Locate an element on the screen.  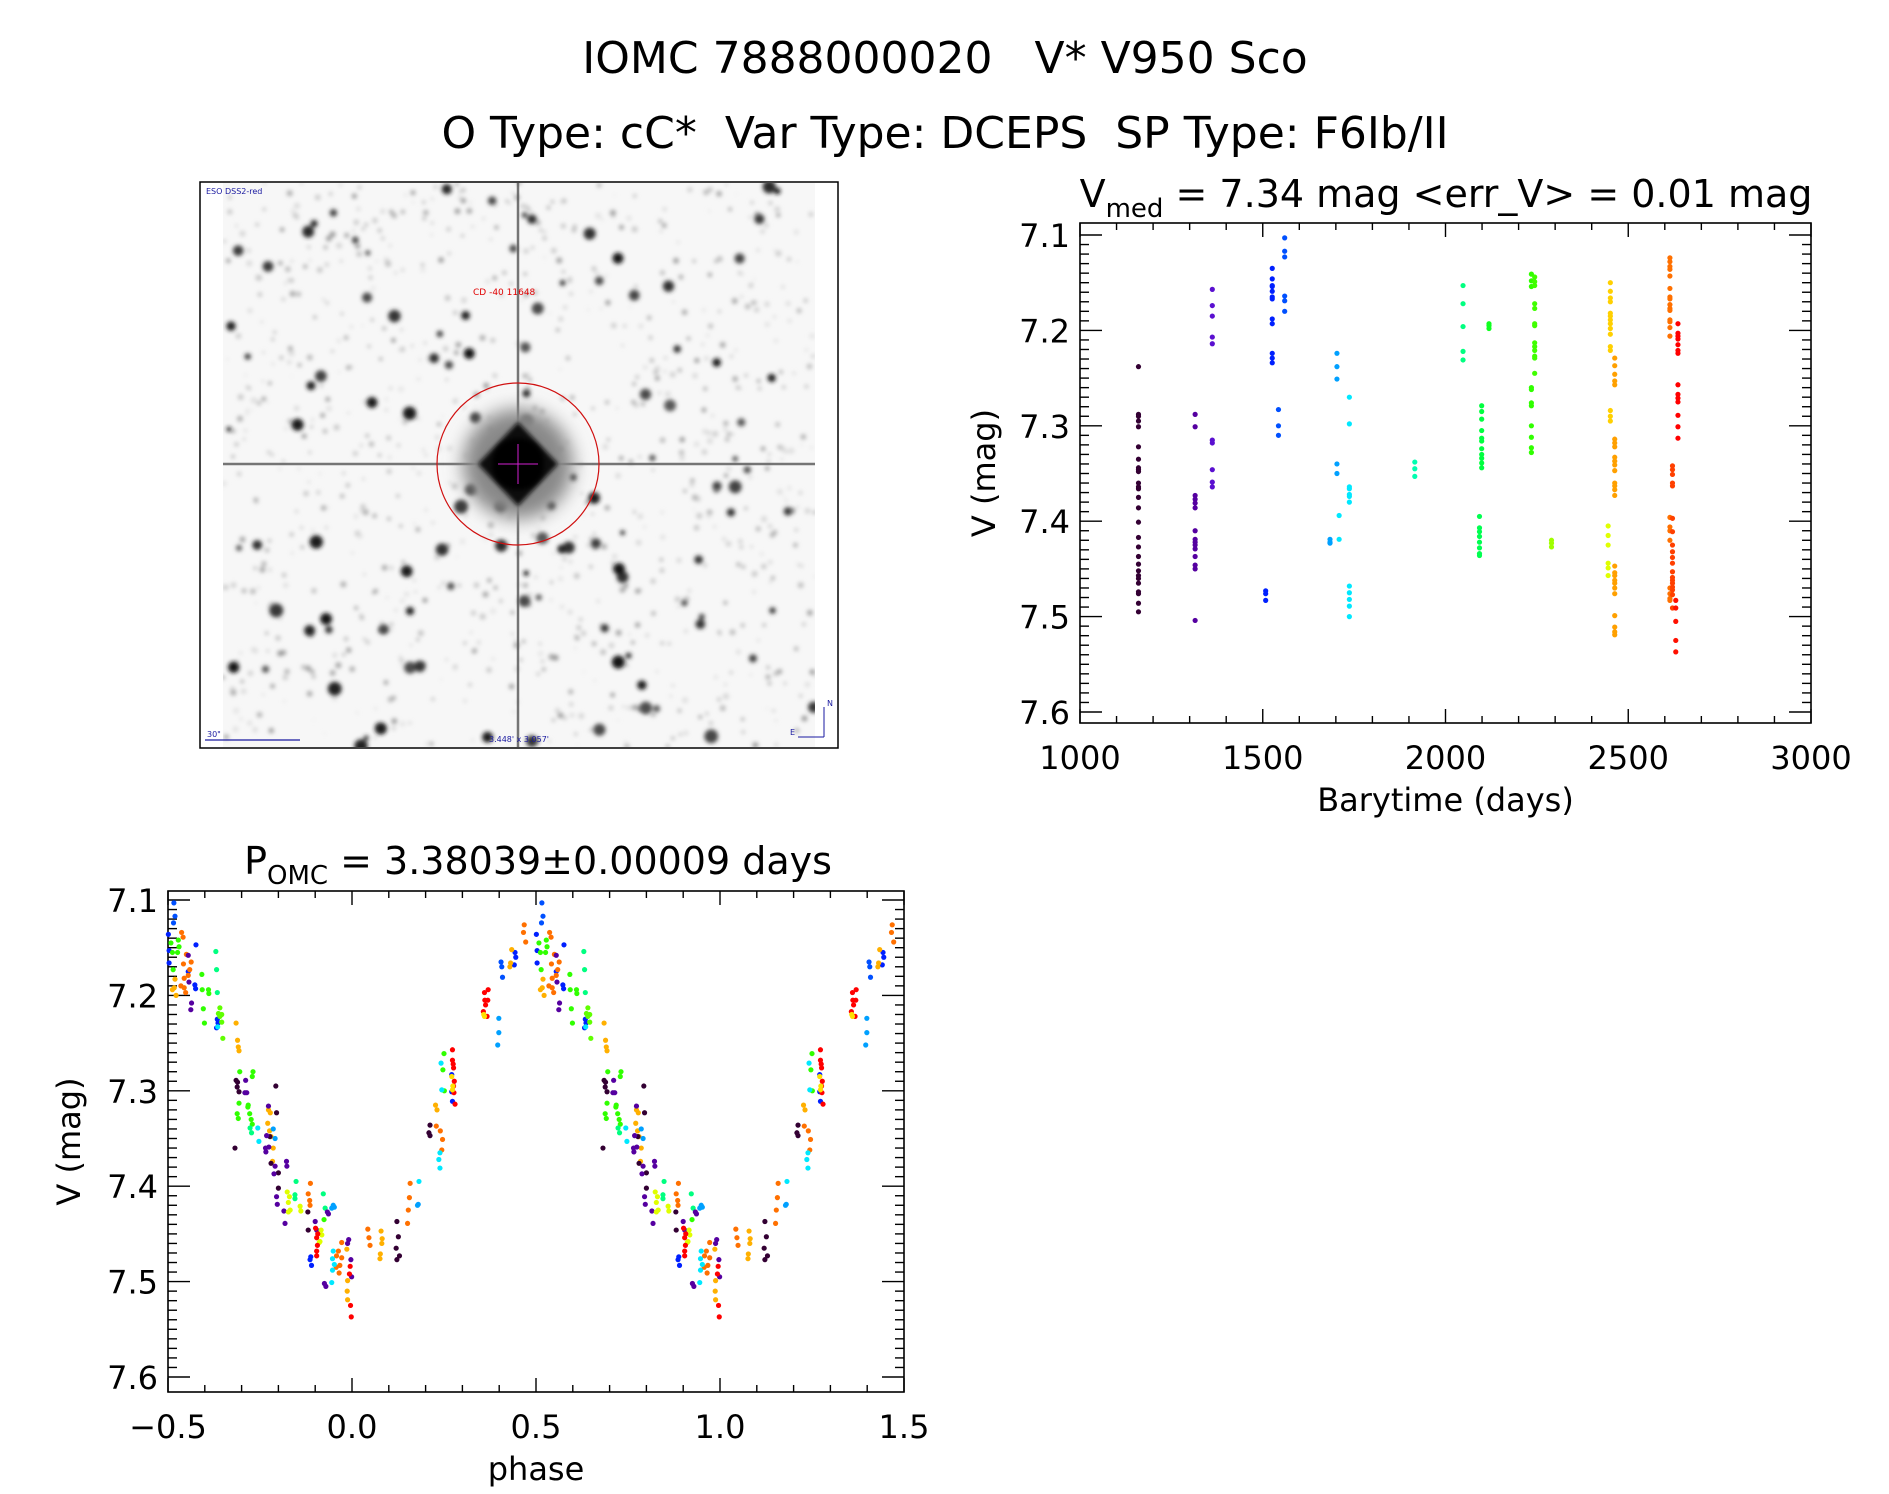
title-symbol: P is located at coordinates (255, 861).